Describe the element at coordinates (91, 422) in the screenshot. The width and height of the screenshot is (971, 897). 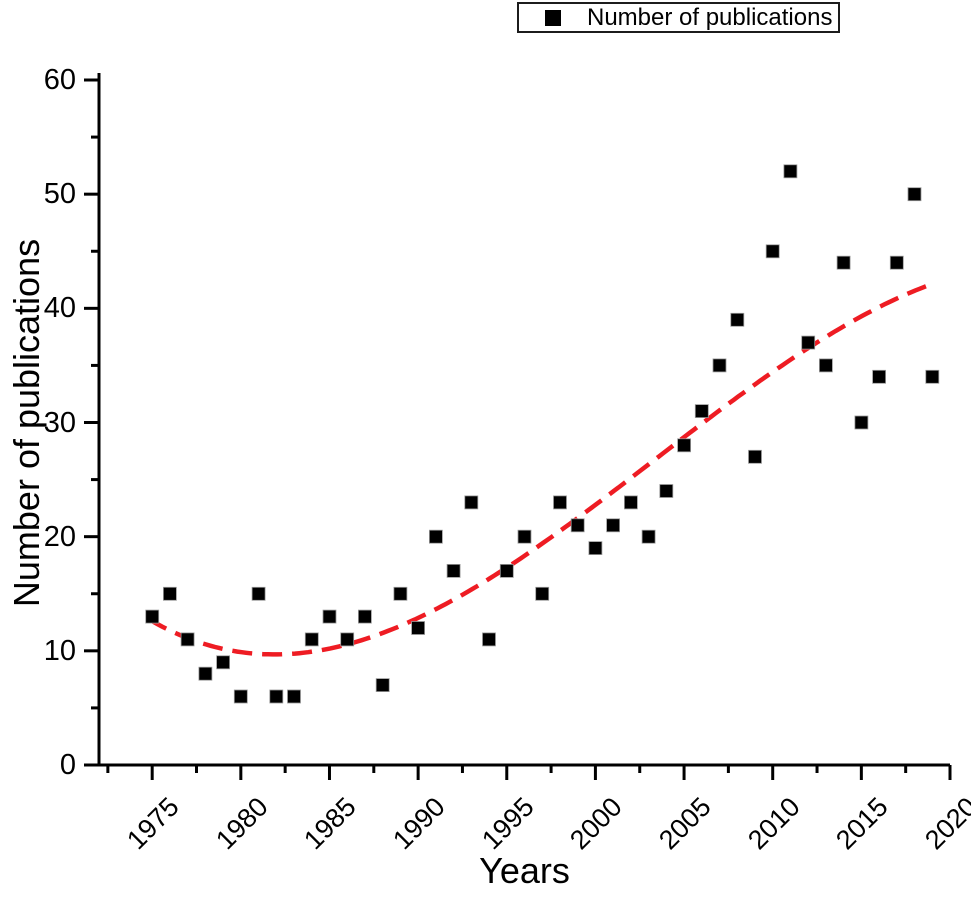
I see `y-axis-ticks` at that location.